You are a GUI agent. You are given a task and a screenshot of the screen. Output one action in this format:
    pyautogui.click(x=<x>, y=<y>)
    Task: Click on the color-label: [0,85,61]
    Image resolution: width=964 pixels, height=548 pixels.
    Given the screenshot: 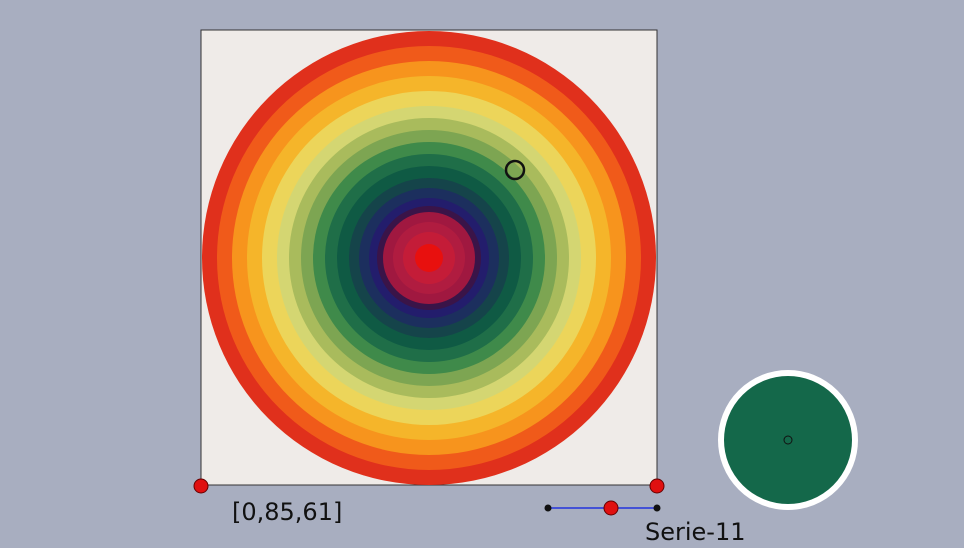 What is the action you would take?
    pyautogui.click(x=287, y=512)
    